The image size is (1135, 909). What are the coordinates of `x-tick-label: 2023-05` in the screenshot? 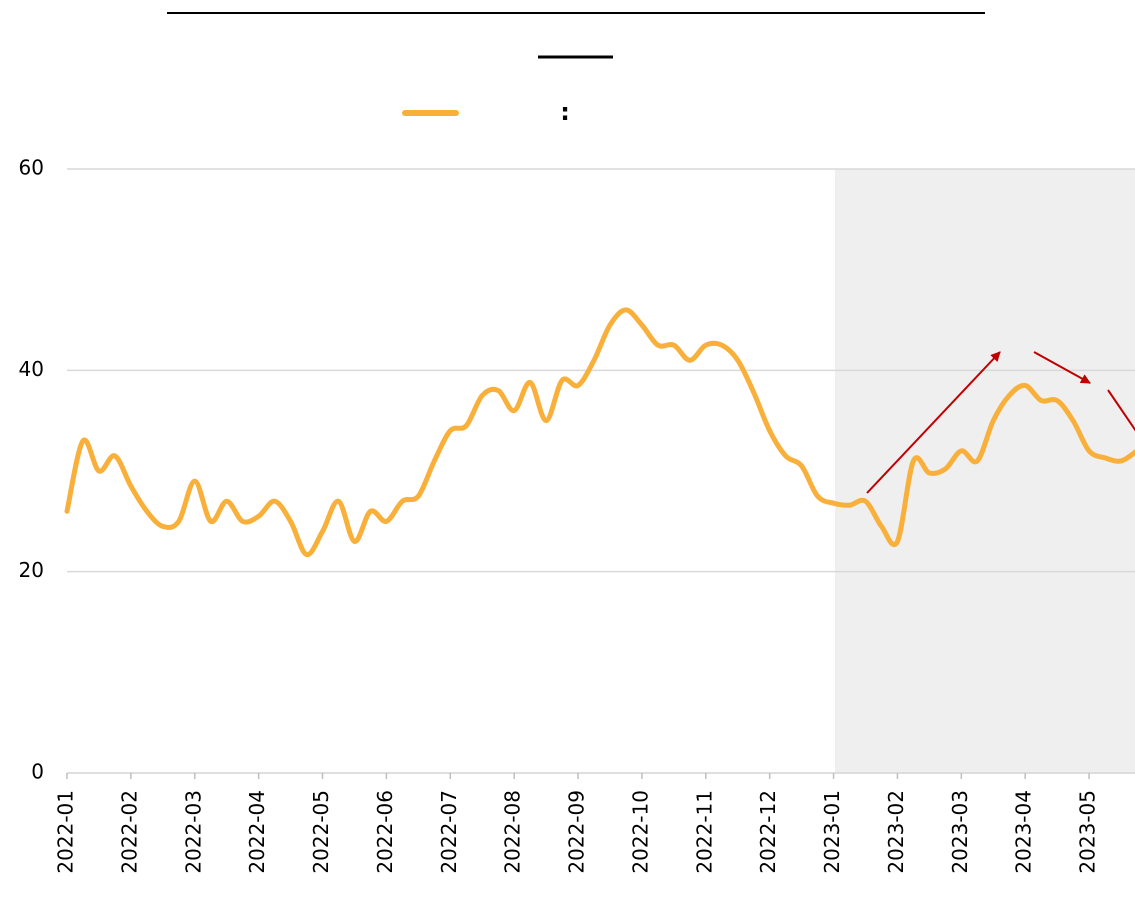 It's located at (1088, 832).